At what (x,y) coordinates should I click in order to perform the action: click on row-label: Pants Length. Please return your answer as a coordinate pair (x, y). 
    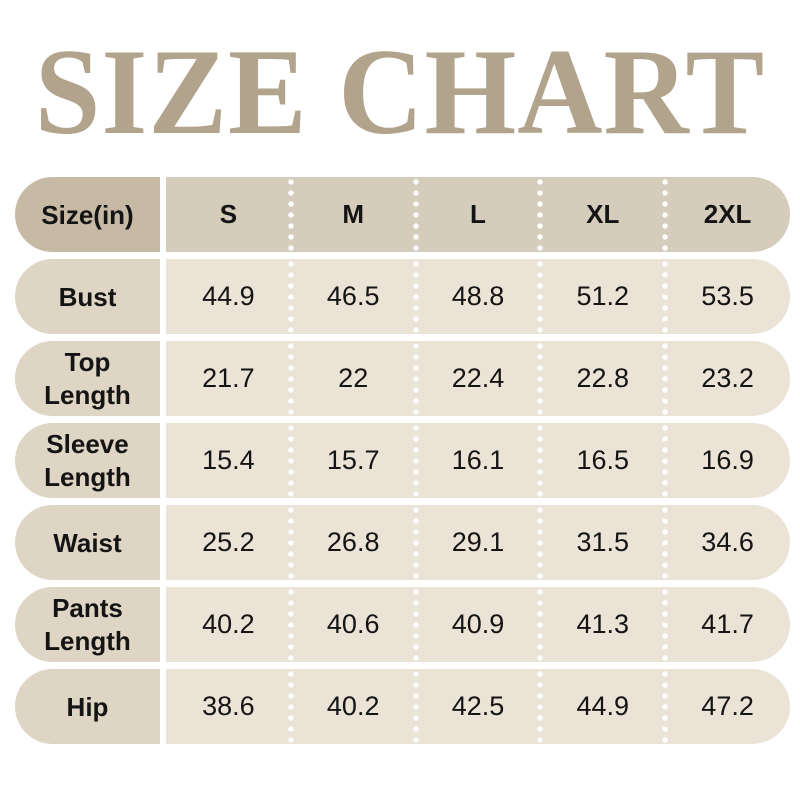
    Looking at the image, I should click on (87, 625).